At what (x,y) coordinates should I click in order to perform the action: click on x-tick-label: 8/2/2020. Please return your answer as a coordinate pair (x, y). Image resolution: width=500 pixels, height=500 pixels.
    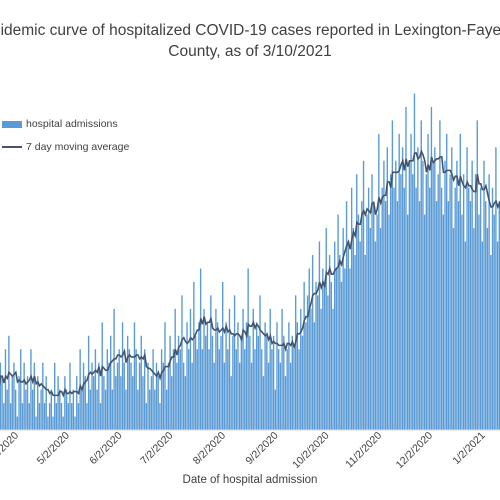
    Looking at the image, I should click on (209, 448).